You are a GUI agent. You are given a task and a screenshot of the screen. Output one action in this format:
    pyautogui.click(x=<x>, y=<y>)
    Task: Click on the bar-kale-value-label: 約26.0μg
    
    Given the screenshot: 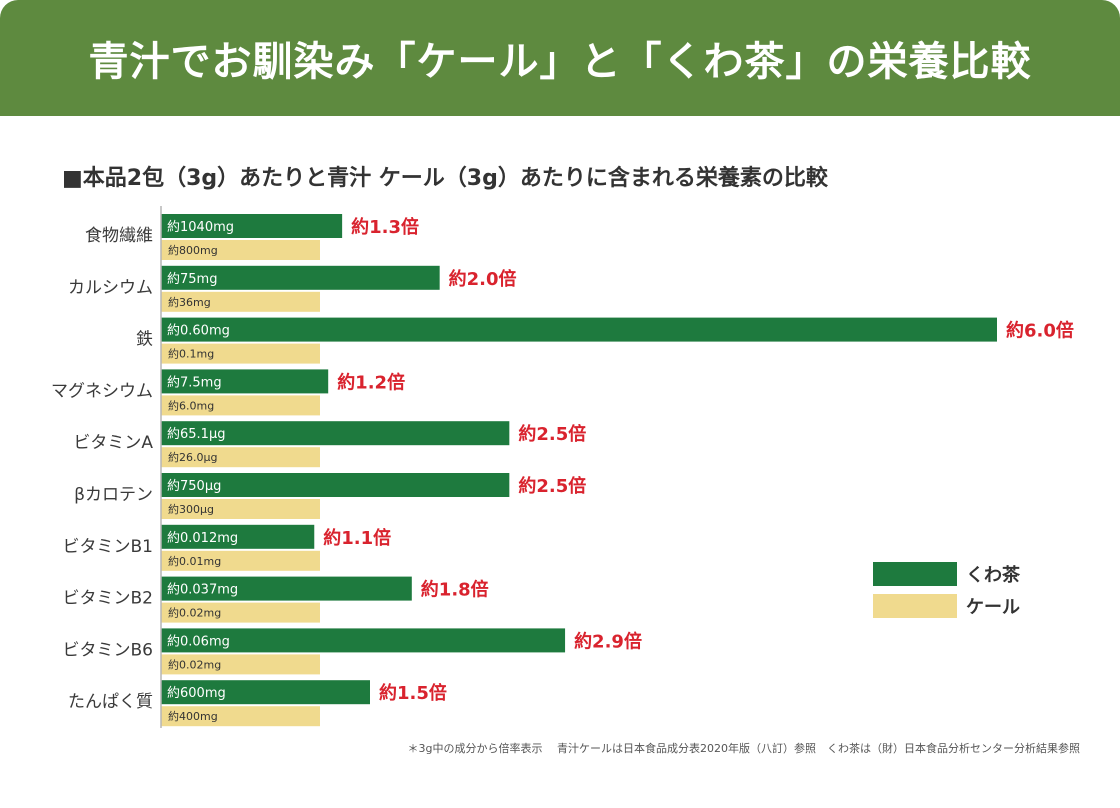 What is the action you would take?
    pyautogui.click(x=192, y=457)
    